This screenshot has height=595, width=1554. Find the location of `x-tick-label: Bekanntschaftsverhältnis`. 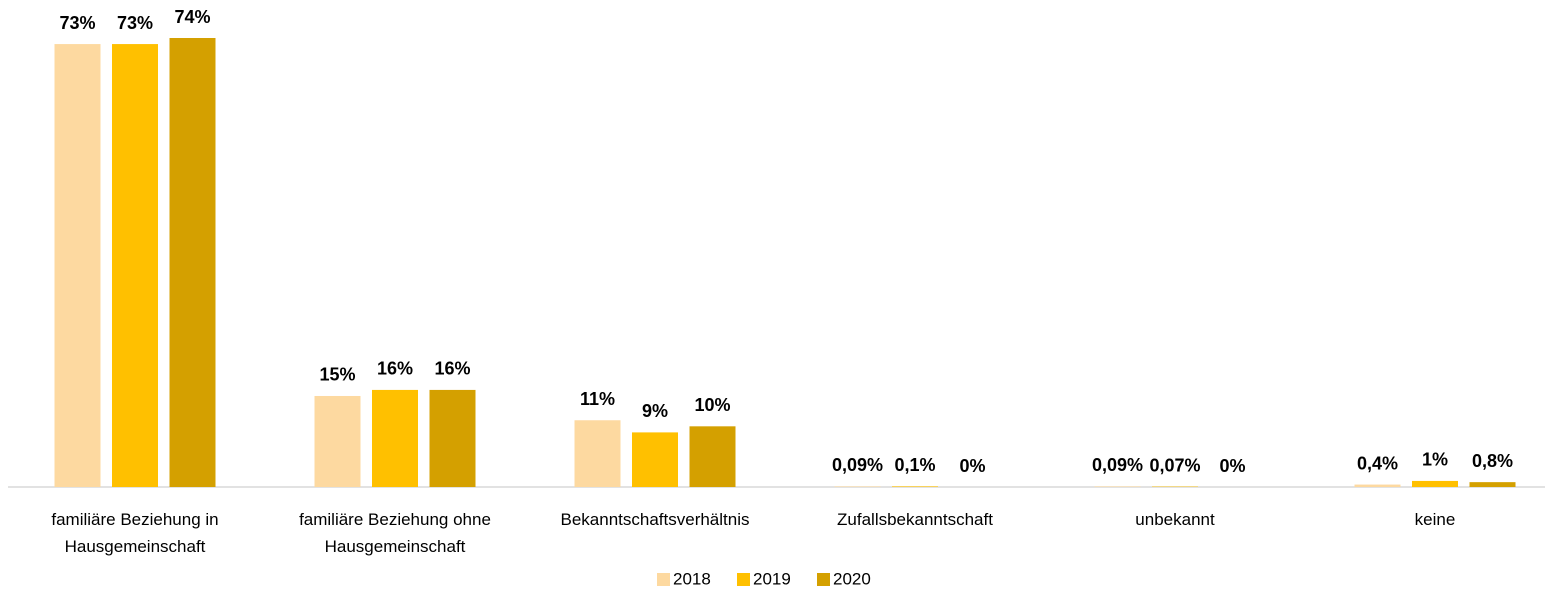

x-tick-label: Bekanntschaftsverhältnis is located at coordinates (655, 519).